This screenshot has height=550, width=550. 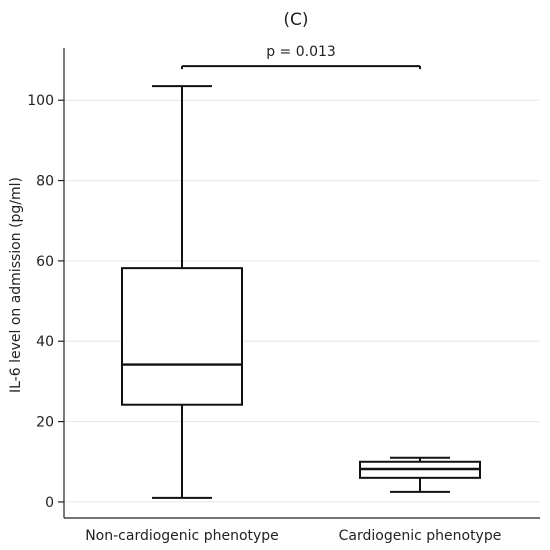 I want to click on x-category-label-0: Non-cardiogenic phenotype, so click(x=182, y=536).